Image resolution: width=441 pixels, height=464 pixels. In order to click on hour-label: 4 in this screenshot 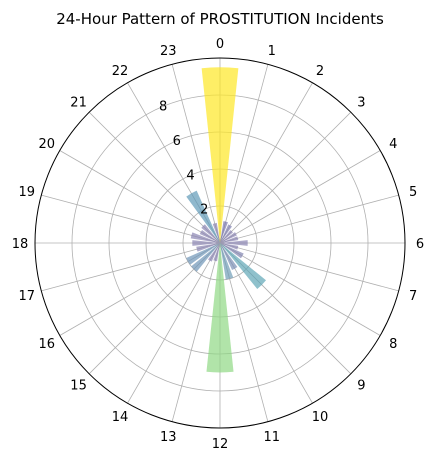, I will do `click(393, 144)`.